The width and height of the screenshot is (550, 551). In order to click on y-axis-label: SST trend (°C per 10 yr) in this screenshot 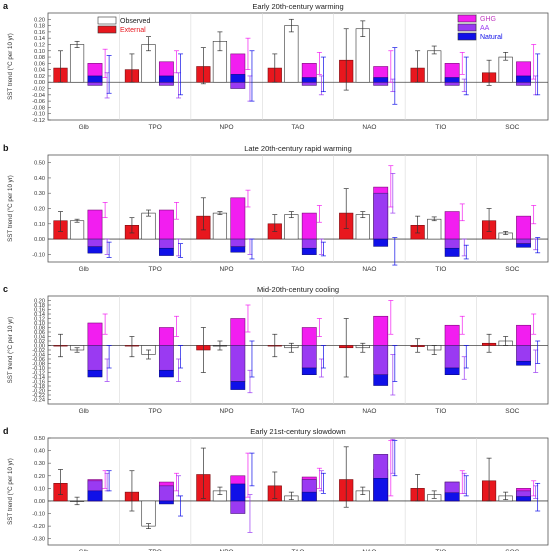, I will do `click(10, 66)`.